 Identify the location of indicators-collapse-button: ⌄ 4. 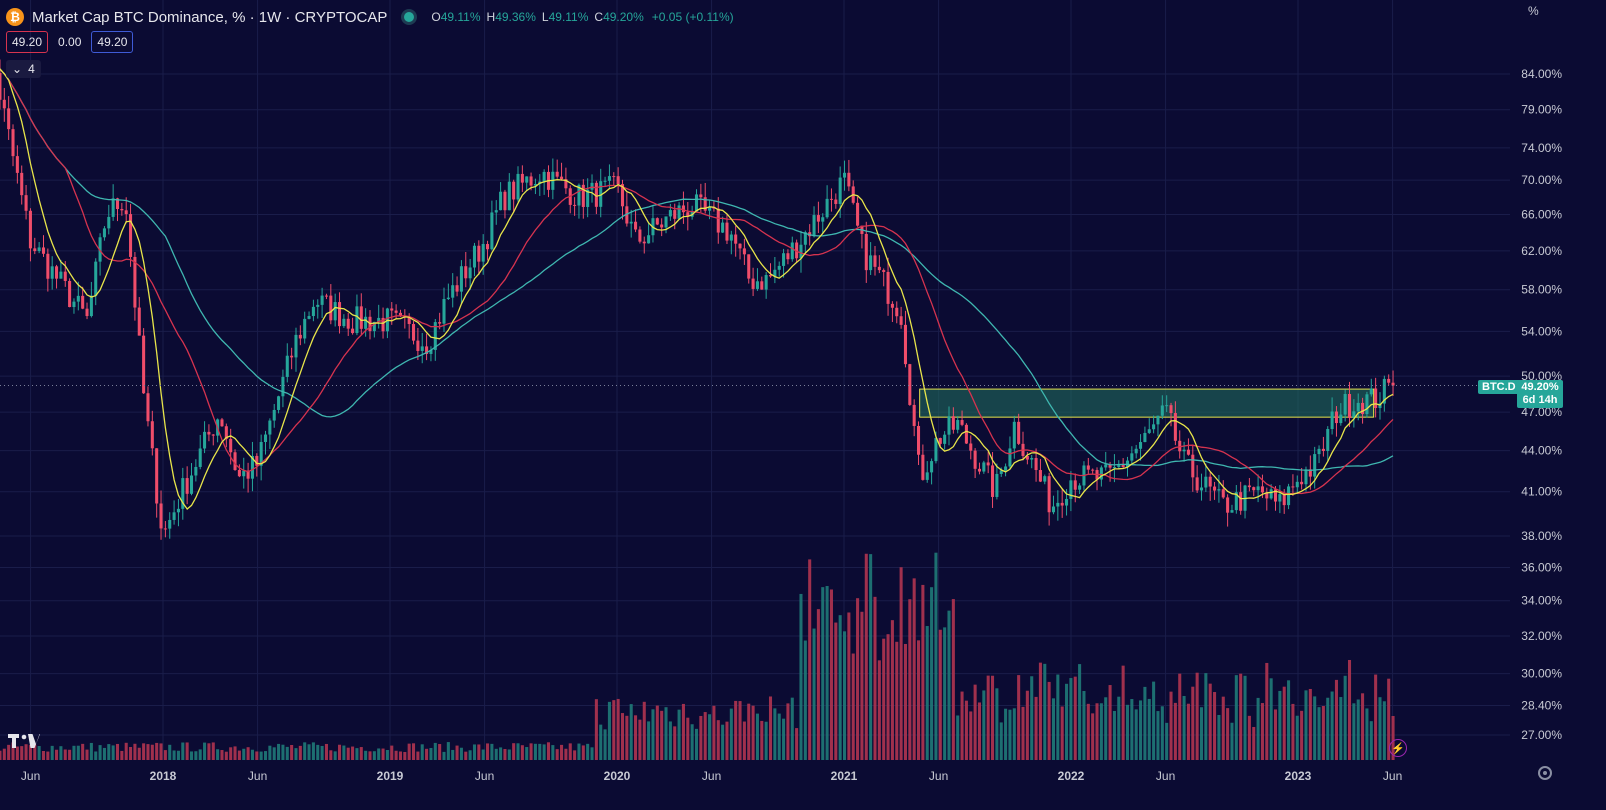
(23, 69).